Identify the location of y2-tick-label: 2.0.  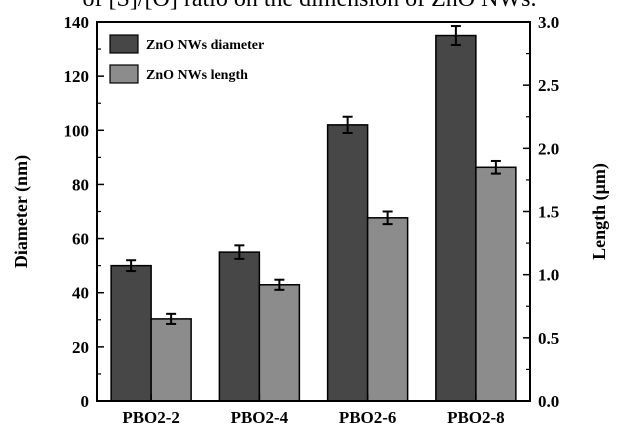
(548, 148).